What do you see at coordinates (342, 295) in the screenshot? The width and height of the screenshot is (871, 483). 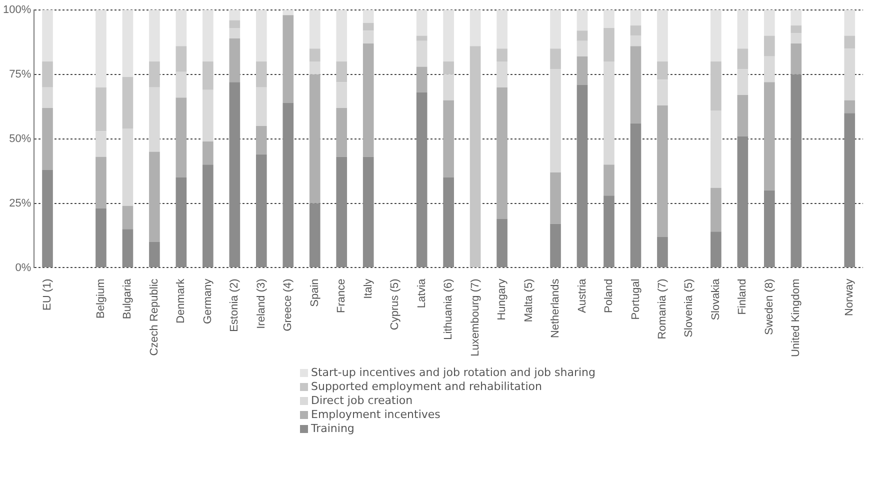 I see `x-tick-label: France` at bounding box center [342, 295].